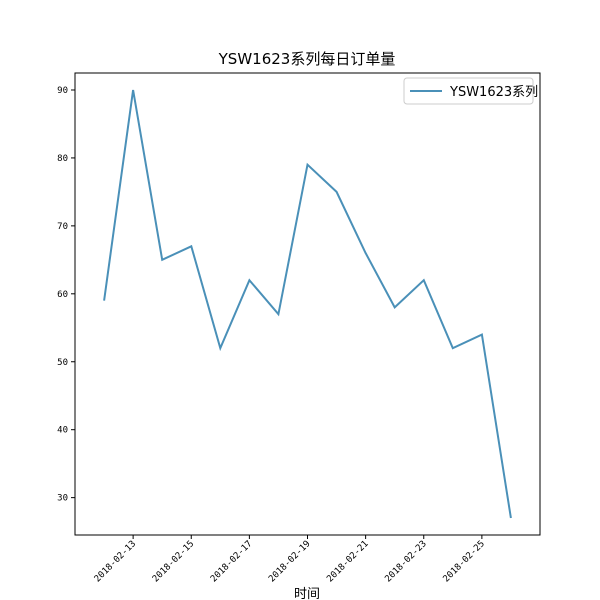 The image size is (600, 600). Describe the element at coordinates (347, 561) in the screenshot. I see `x-tick-label: 2018-02-21` at that location.